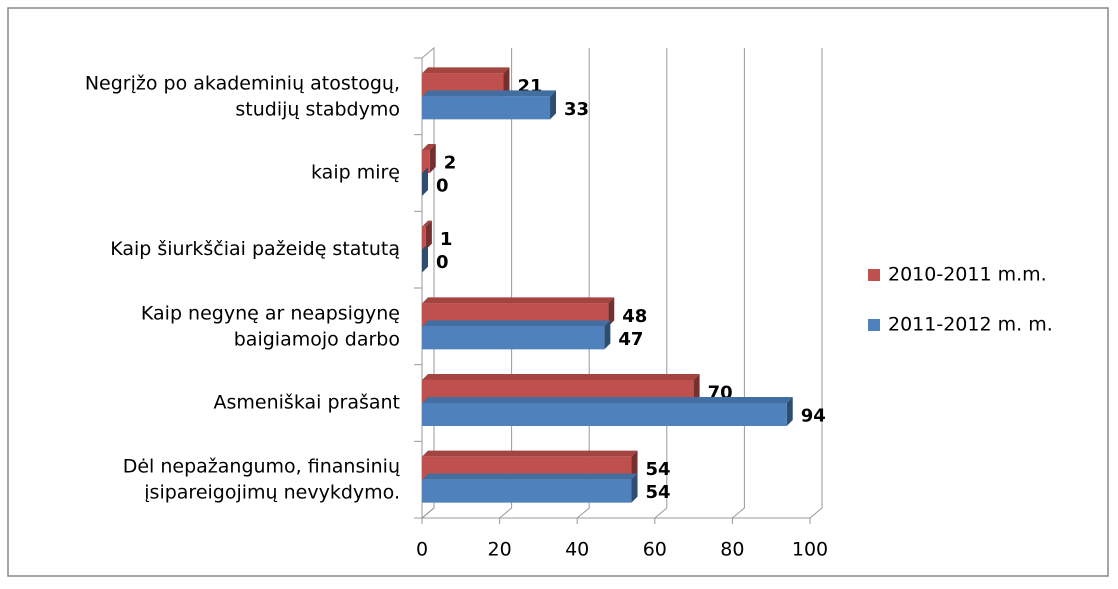 The width and height of the screenshot is (1118, 589). I want to click on data-label: 1, so click(446, 239).